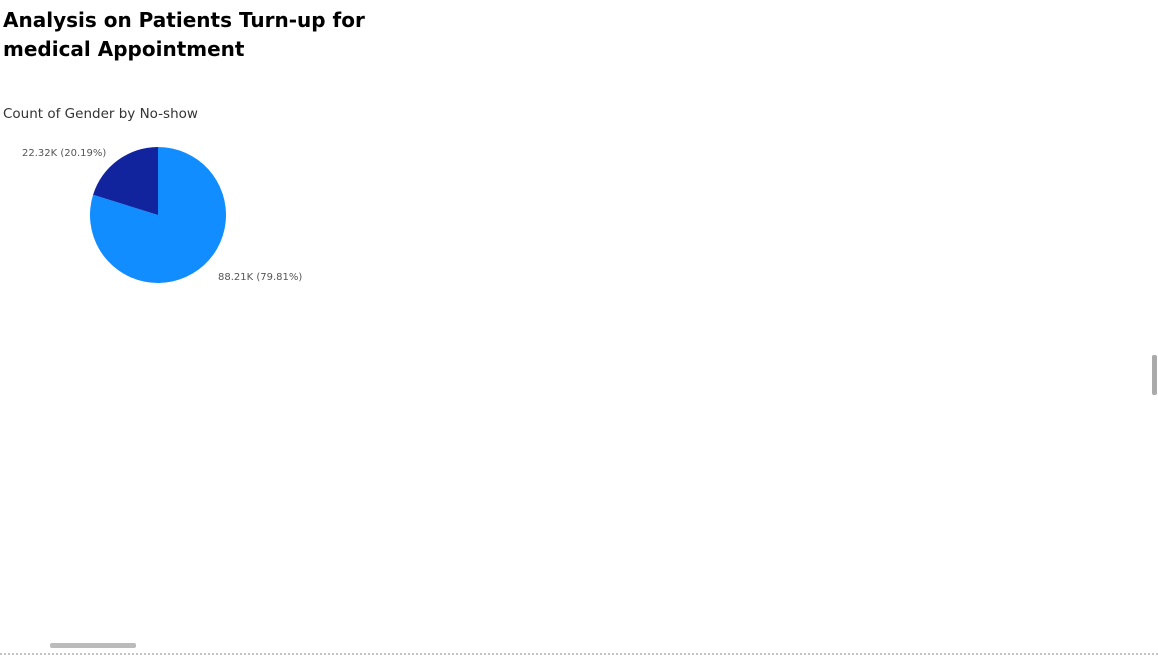 The width and height of the screenshot is (1158, 658). Describe the element at coordinates (64, 153) in the screenshot. I see `data-label: 22.32K (20.19%)` at that location.